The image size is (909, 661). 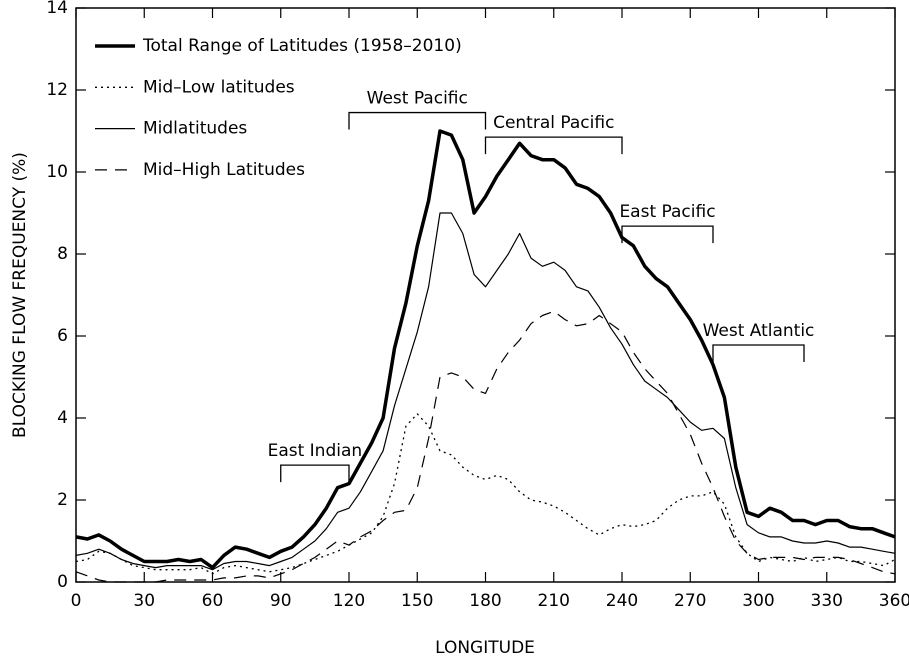 What do you see at coordinates (144, 601) in the screenshot?
I see `x-tick-label: 30` at bounding box center [144, 601].